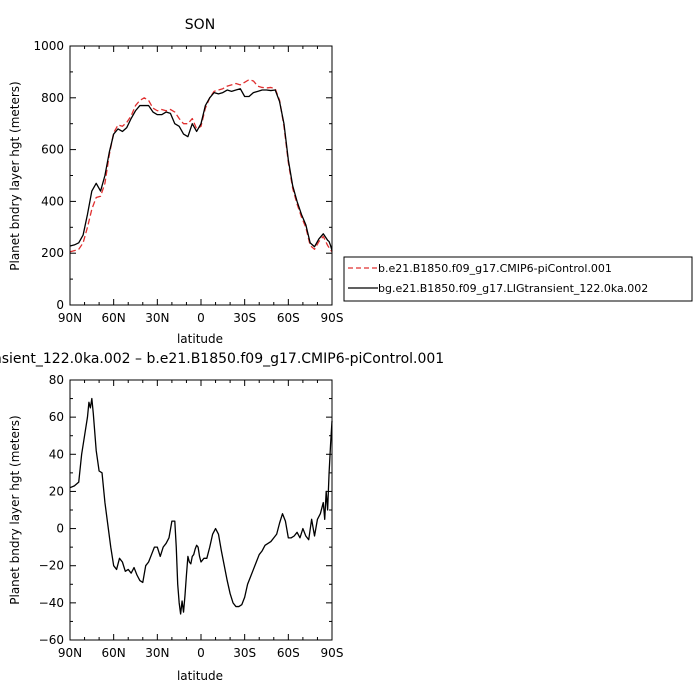  I want to click on bottom-plot-frame, so click(201, 510).